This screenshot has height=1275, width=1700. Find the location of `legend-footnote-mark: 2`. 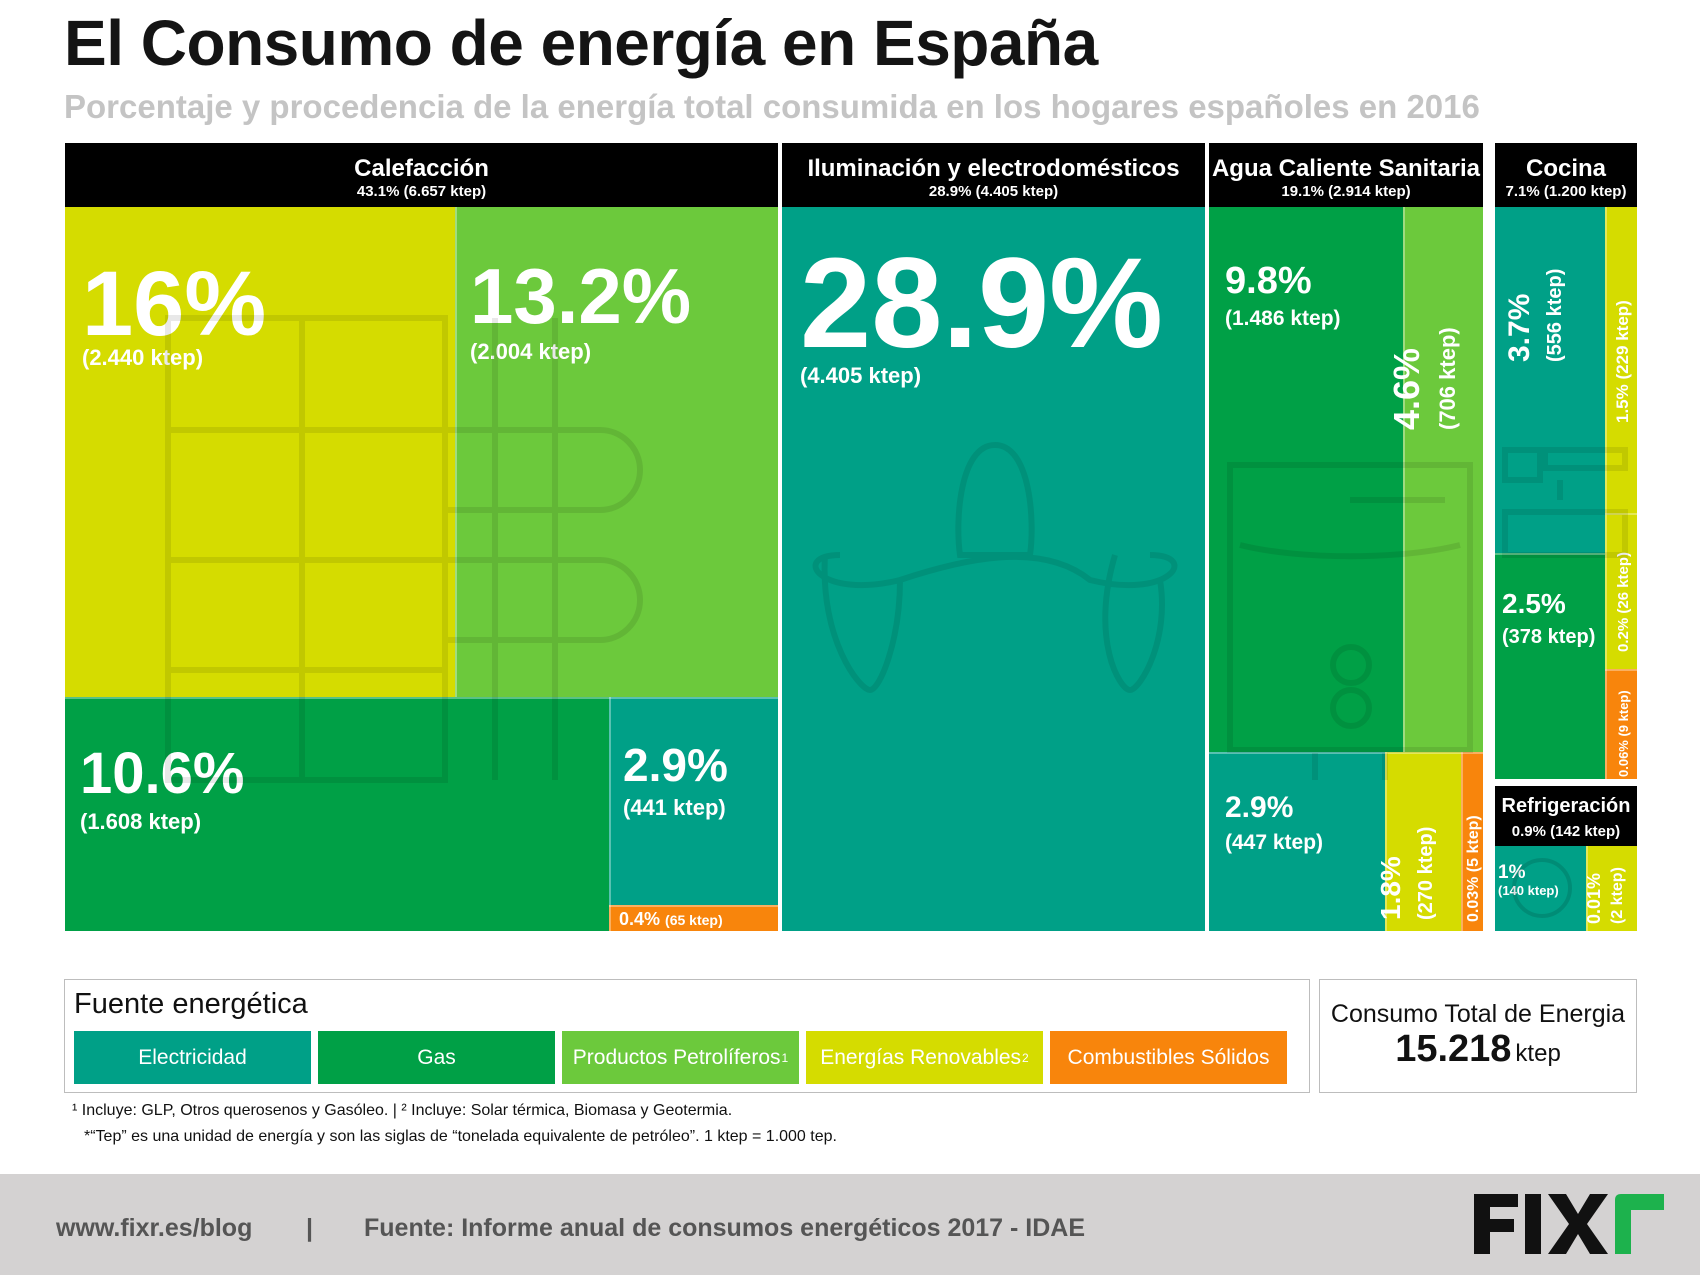

legend-footnote-mark: 2 is located at coordinates (1025, 1057).